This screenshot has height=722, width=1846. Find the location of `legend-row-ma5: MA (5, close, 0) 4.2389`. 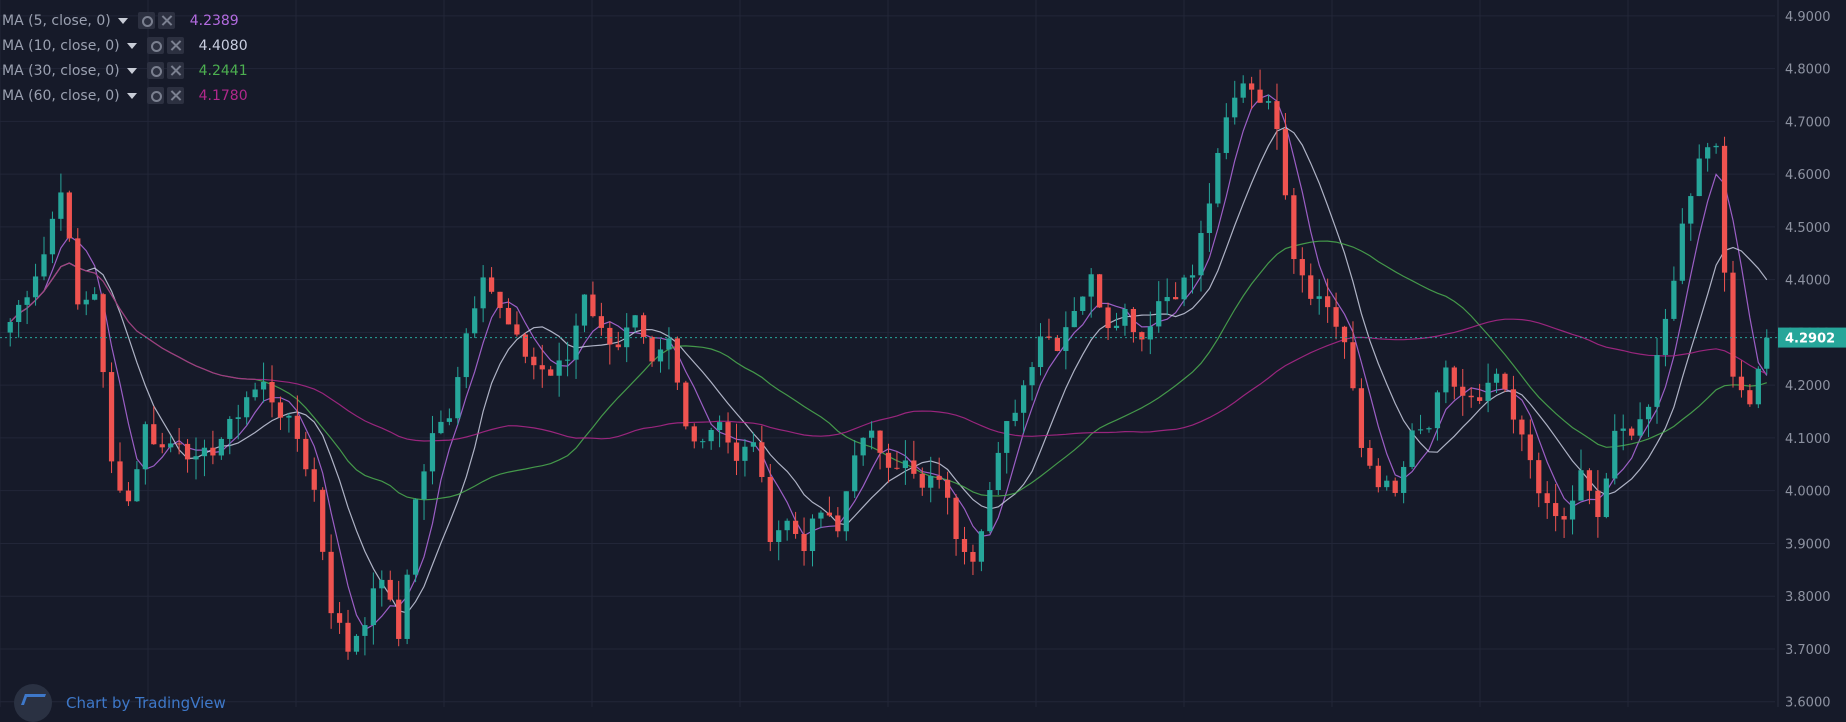

legend-row-ma5: MA (5, close, 0) 4.2389 is located at coordinates (125, 20).